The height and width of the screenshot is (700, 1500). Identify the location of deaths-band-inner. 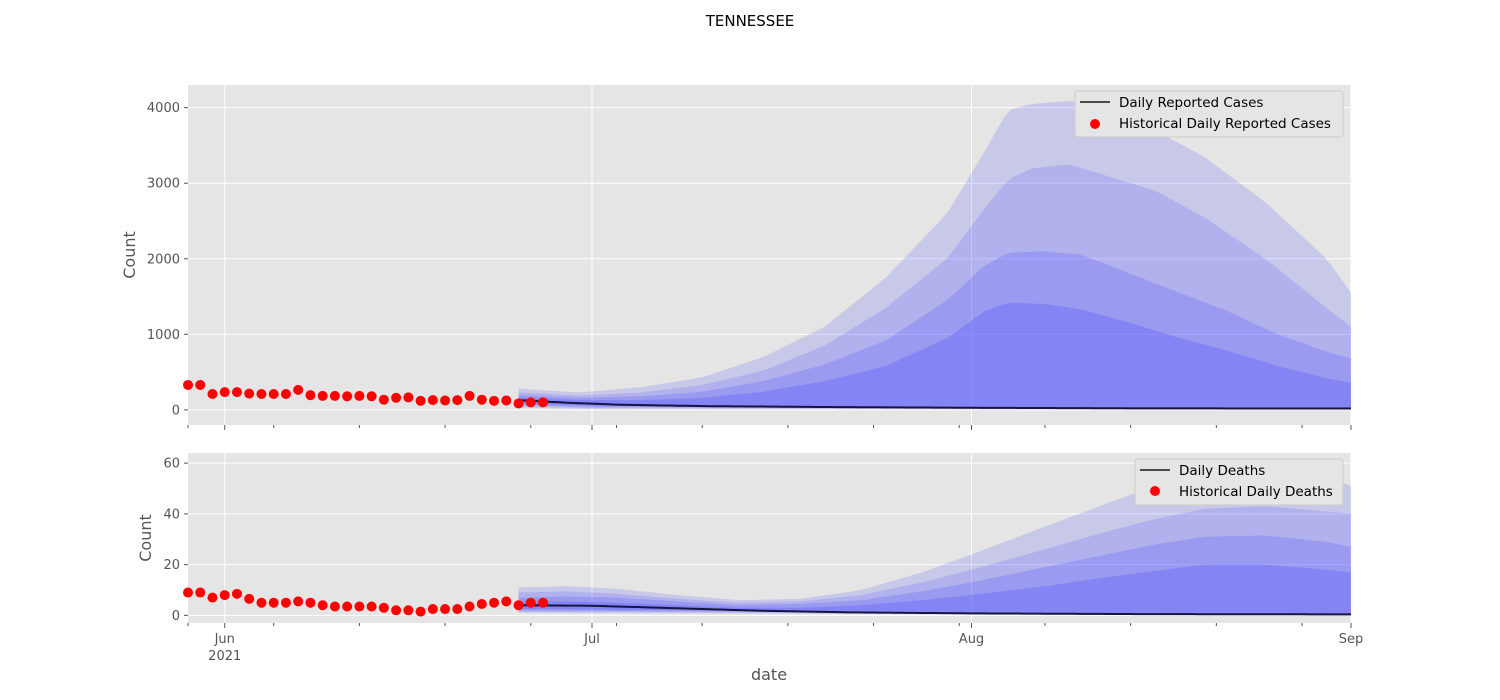
(934, 575).